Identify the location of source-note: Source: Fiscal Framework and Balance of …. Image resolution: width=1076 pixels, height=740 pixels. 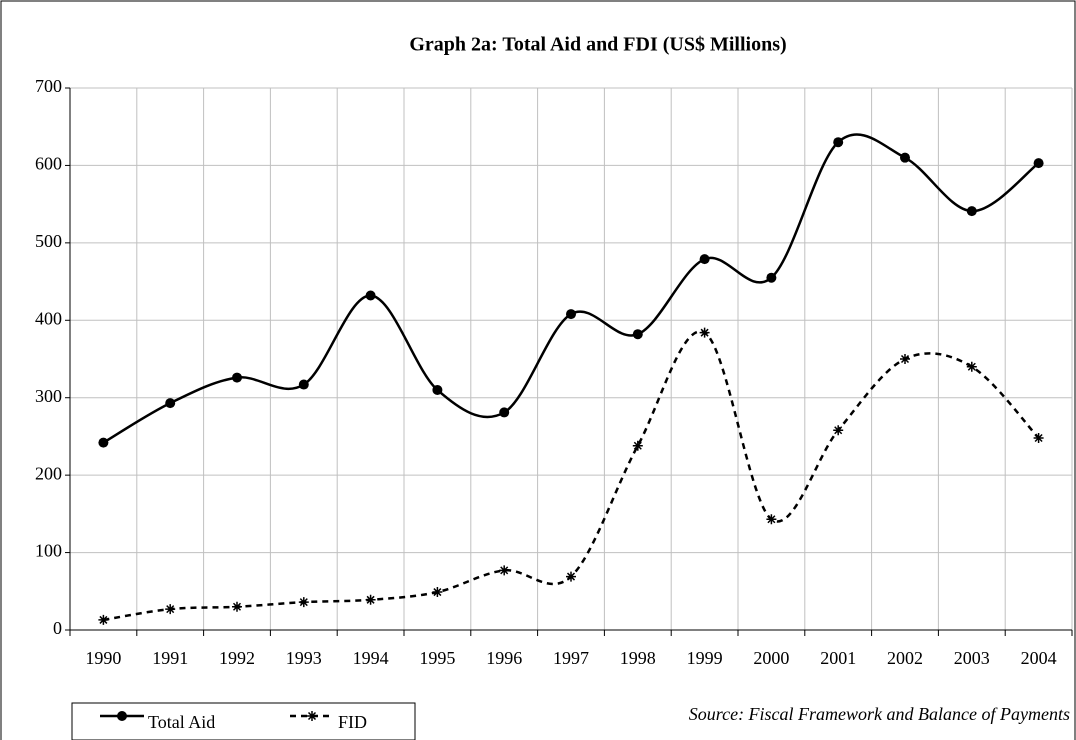
(879, 714).